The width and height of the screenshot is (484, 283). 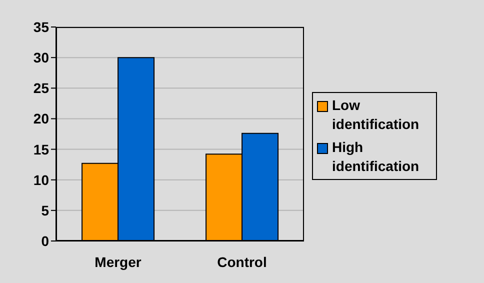 I want to click on y-tick-label: 35, so click(x=41, y=26).